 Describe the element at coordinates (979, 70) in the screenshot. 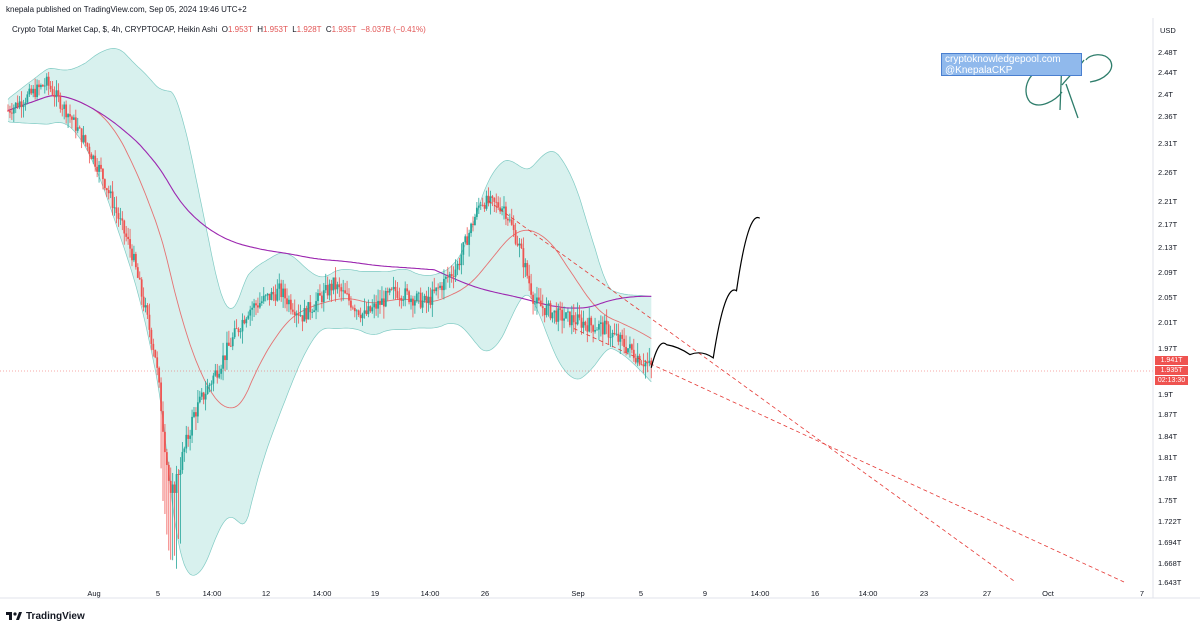

I see `watermark-handle: @KnepalaCKP` at that location.